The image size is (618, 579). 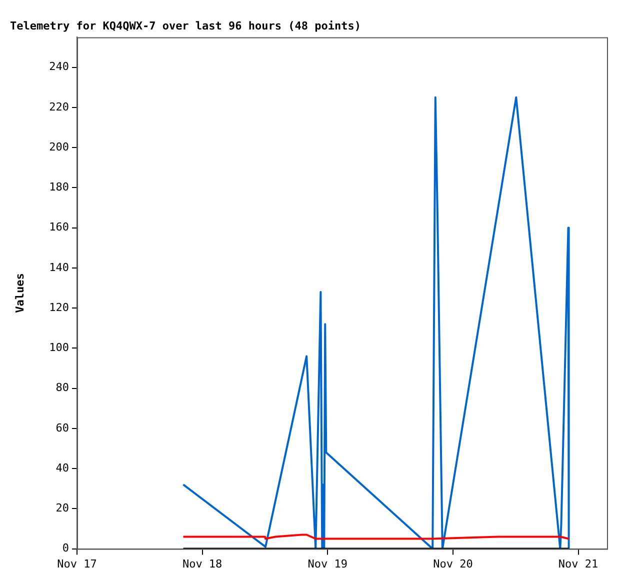 What do you see at coordinates (59, 67) in the screenshot?
I see `y-tick-label: 240` at bounding box center [59, 67].